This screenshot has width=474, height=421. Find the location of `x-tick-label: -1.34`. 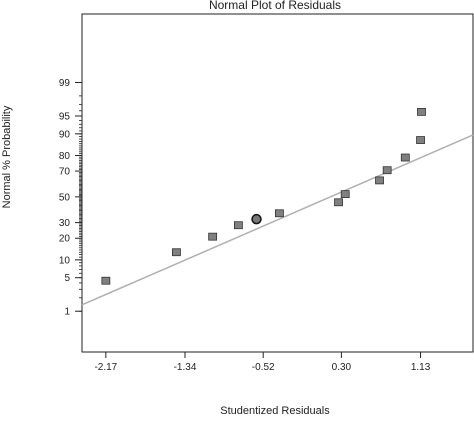

x-tick-label: -1.34 is located at coordinates (185, 367).